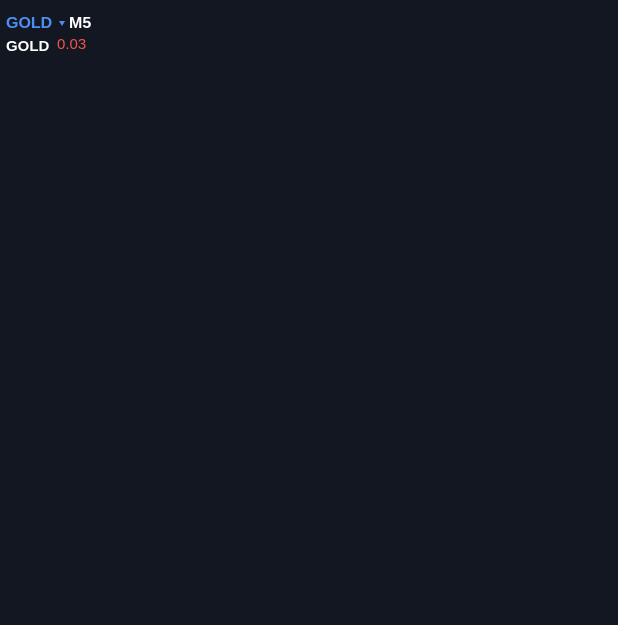  Describe the element at coordinates (29, 23) in the screenshot. I see `symbol: GOLD` at that location.